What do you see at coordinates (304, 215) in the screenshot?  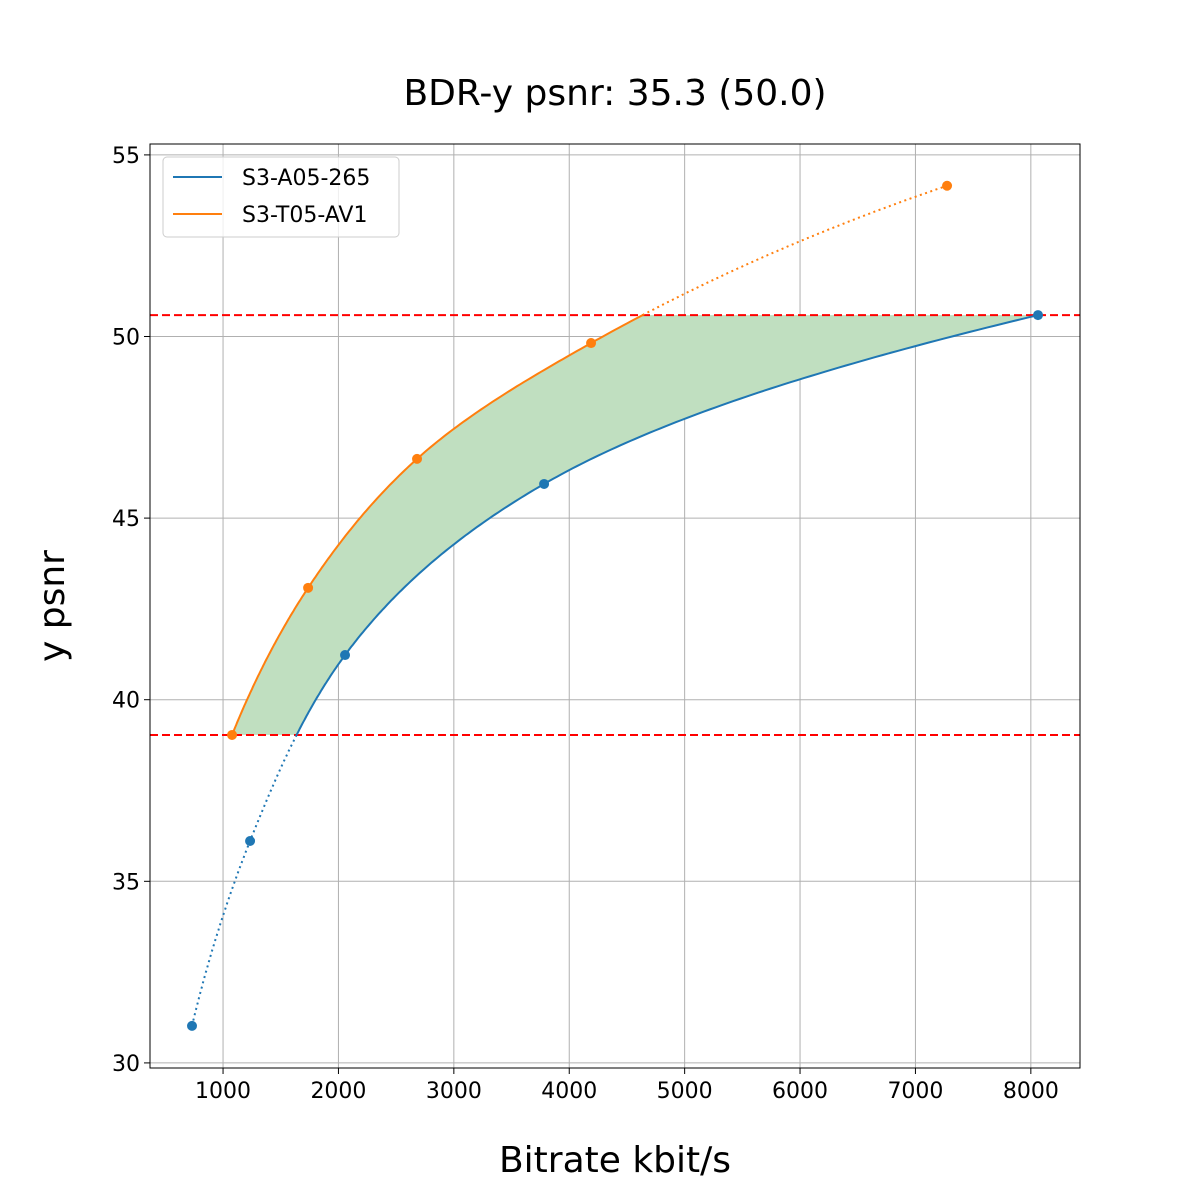 I see `legend-label-series-2: S3-T05-AV1` at bounding box center [304, 215].